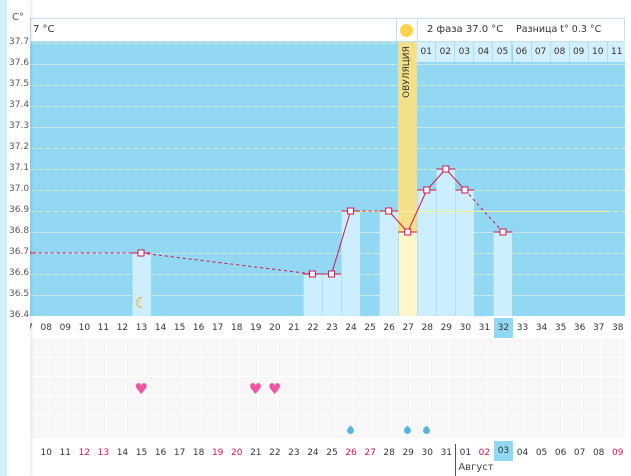 The image size is (631, 476). Describe the element at coordinates (46, 328) in the screenshot. I see `cycle-day: 08` at that location.